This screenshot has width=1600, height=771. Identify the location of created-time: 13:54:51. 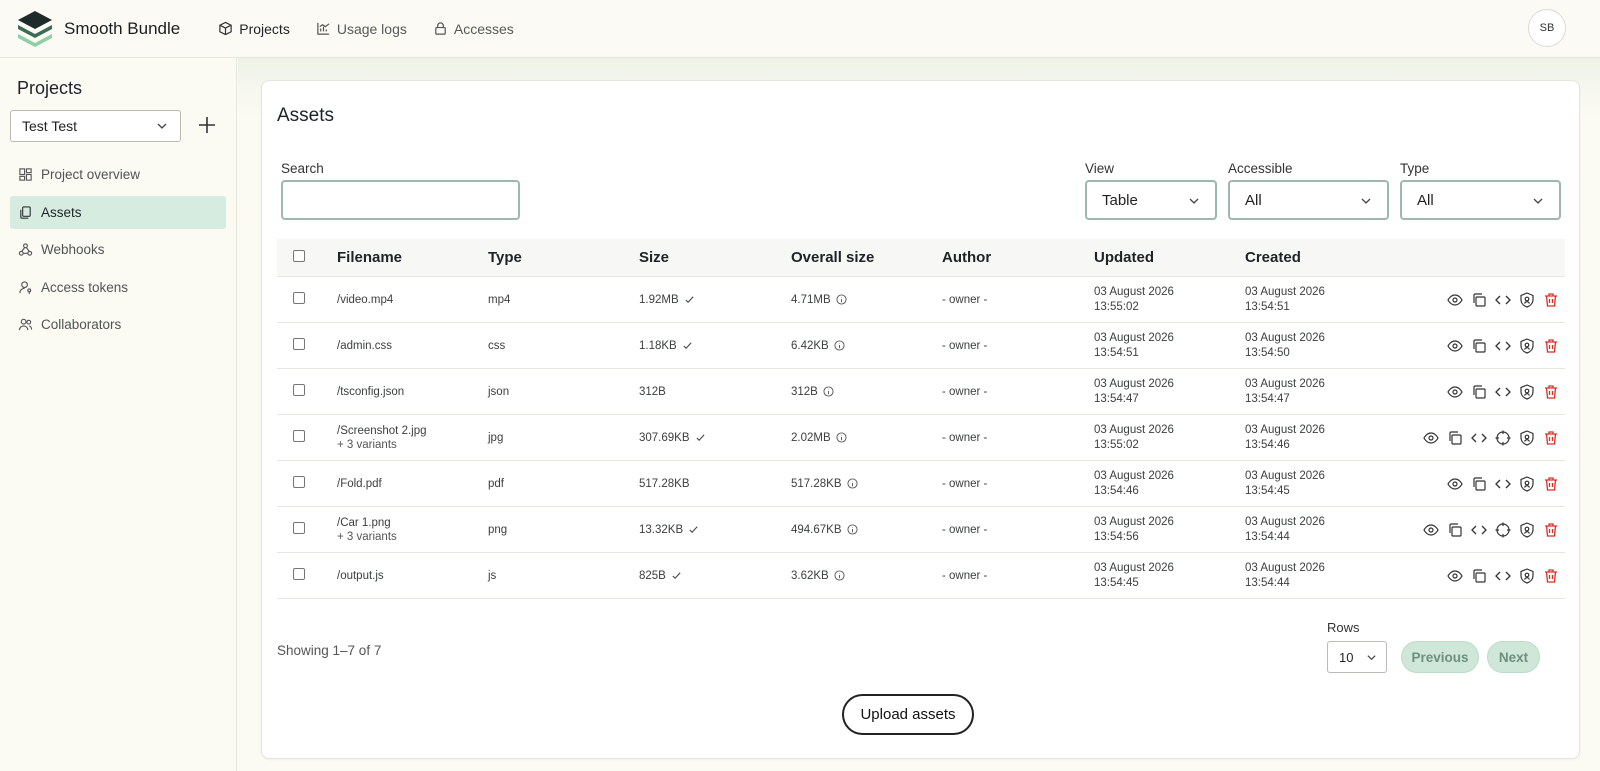
(1267, 306).